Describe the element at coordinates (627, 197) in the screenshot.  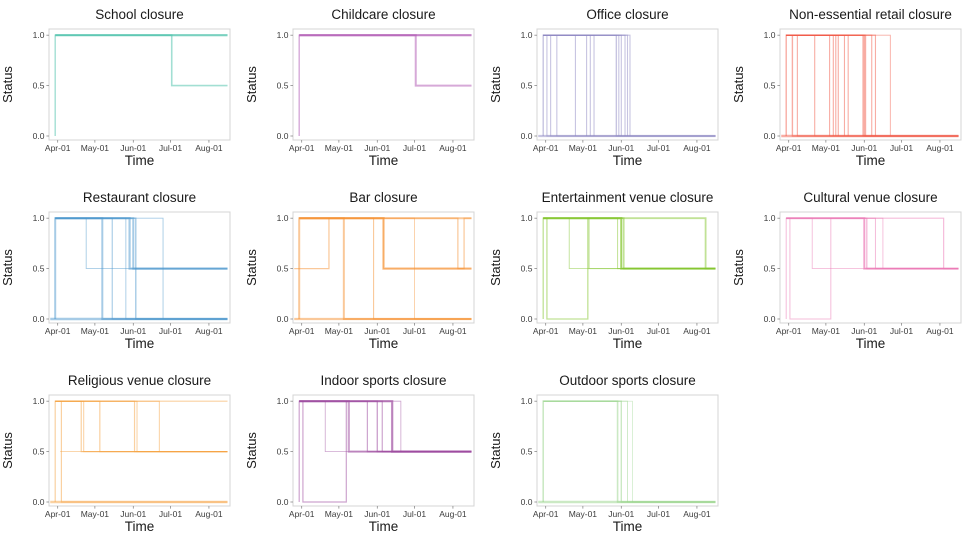
I see `panel-title: Entertainment venue closure` at that location.